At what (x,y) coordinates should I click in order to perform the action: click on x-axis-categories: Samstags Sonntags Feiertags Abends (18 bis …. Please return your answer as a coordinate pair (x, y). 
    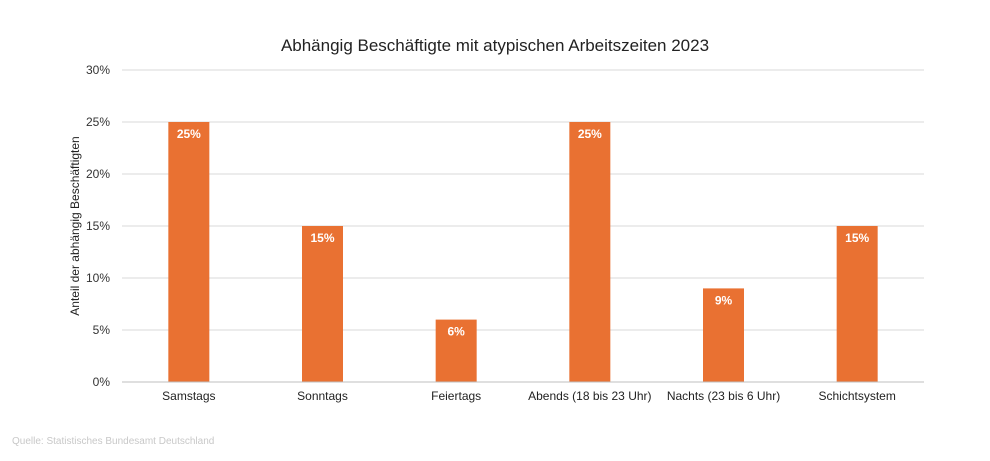
    Looking at the image, I should click on (529, 396).